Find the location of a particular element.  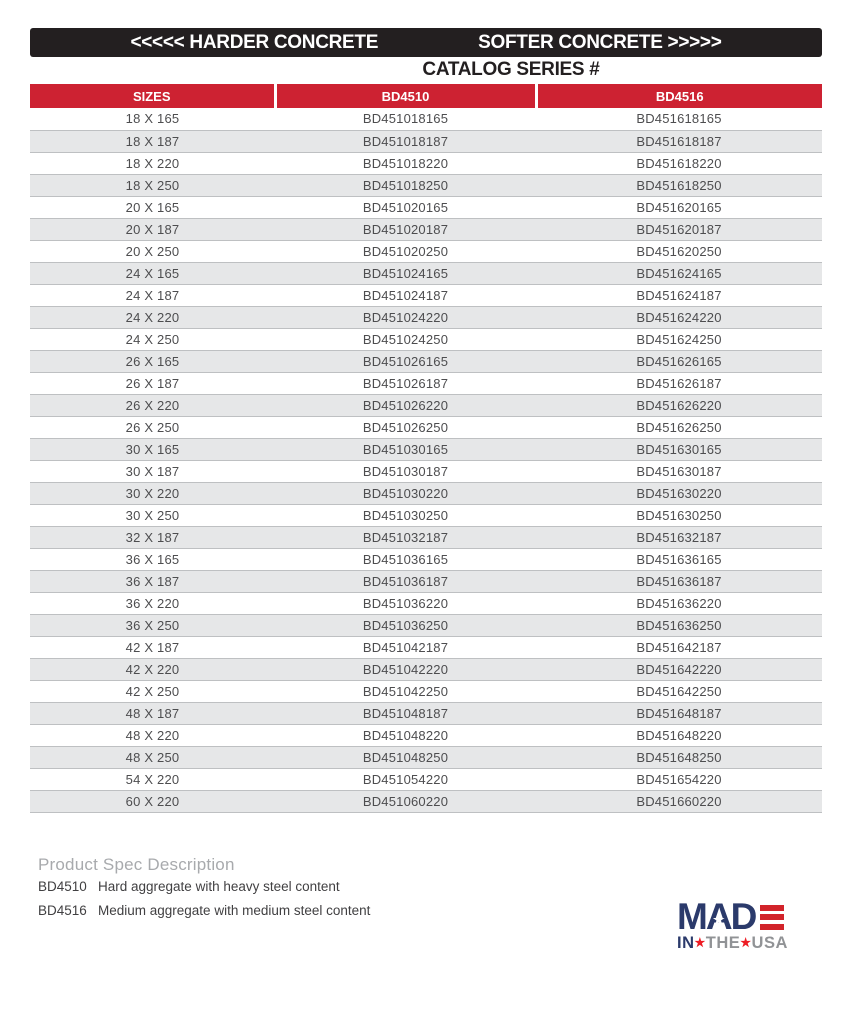

catalog-series-title: CATALOG SERIES # is located at coordinates (511, 69).